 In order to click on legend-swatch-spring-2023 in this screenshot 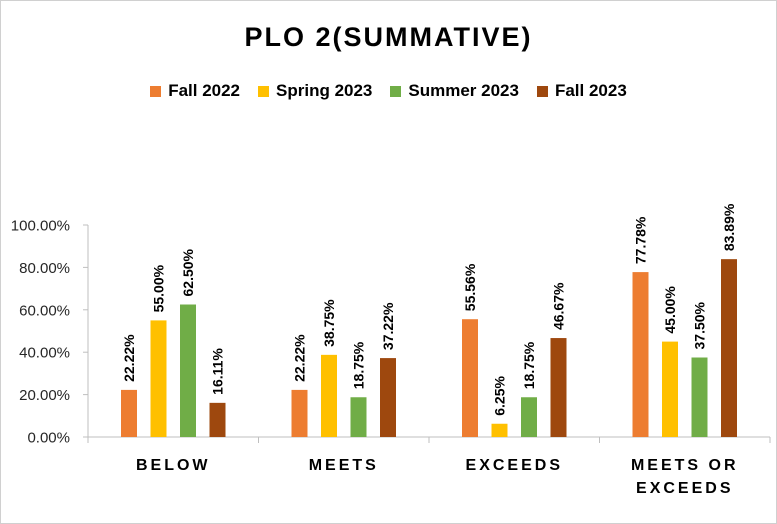, I will do `click(264, 91)`.